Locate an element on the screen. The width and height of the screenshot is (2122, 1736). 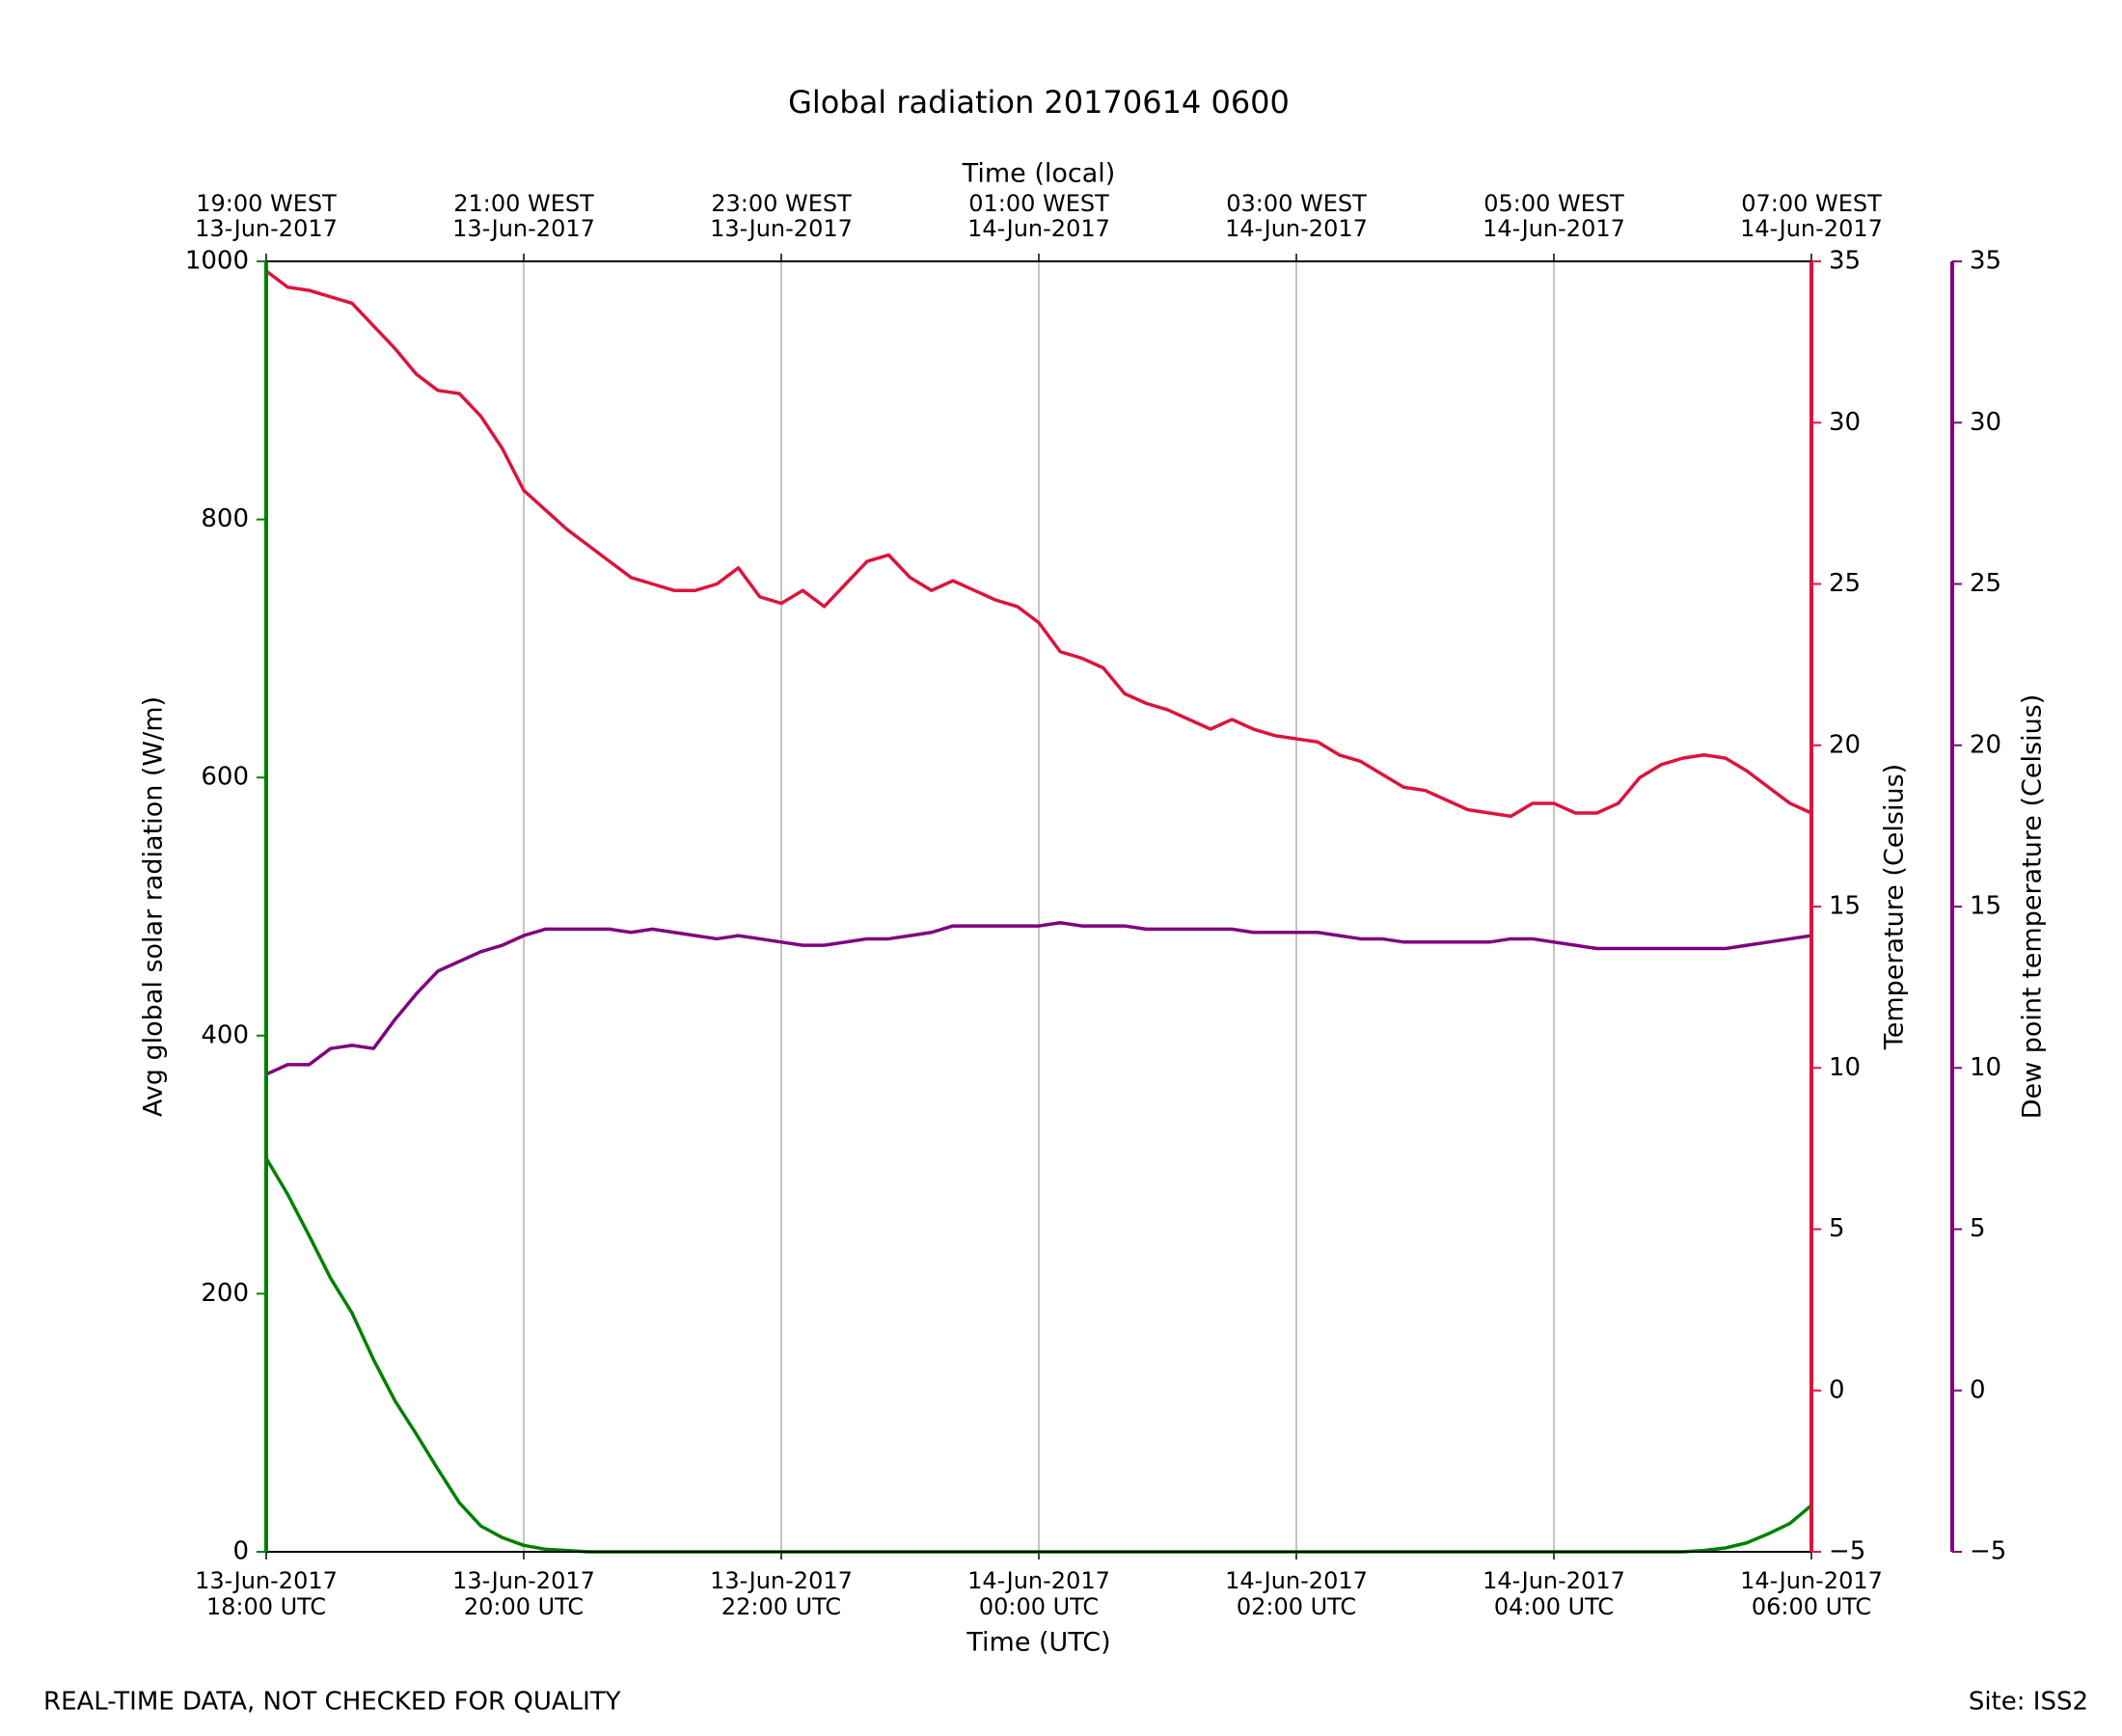
x-tick-label: 14-Jun-2017 06:00 UTC is located at coordinates (1812, 1593).